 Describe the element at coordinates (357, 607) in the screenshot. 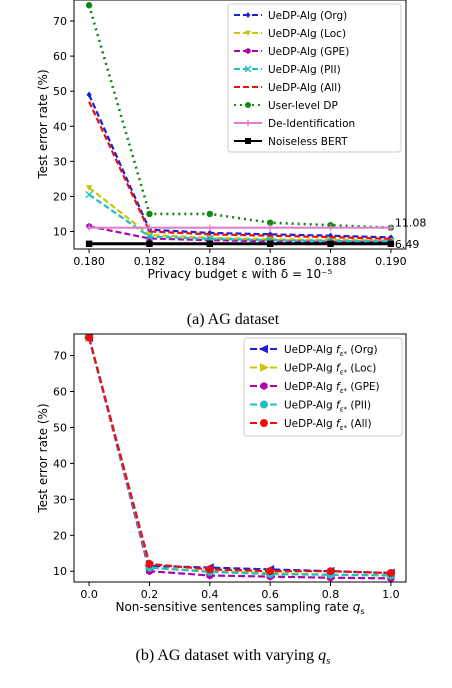

I see `chart-b-xlabel-var: q` at that location.